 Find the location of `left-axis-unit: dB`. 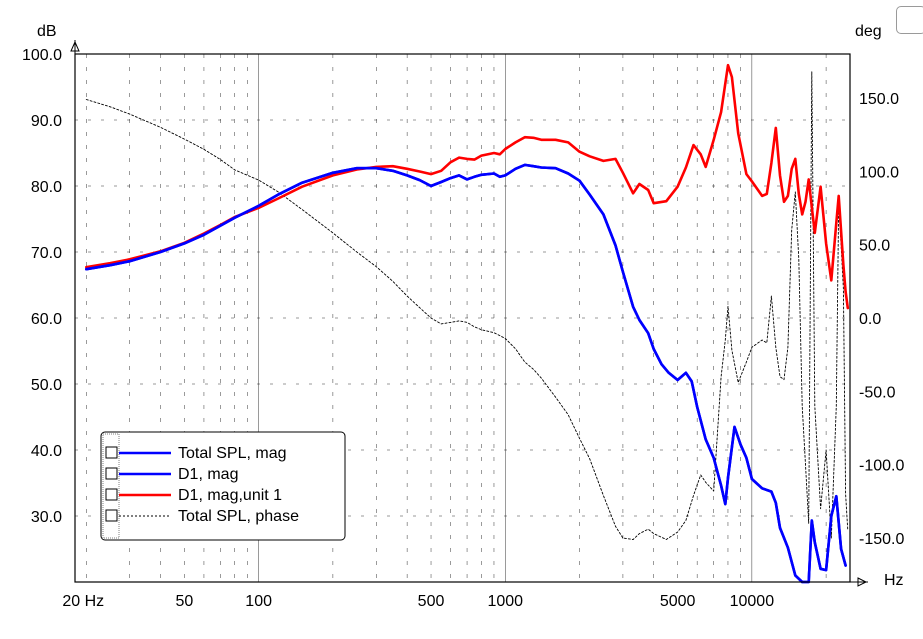

left-axis-unit: dB is located at coordinates (47, 31).